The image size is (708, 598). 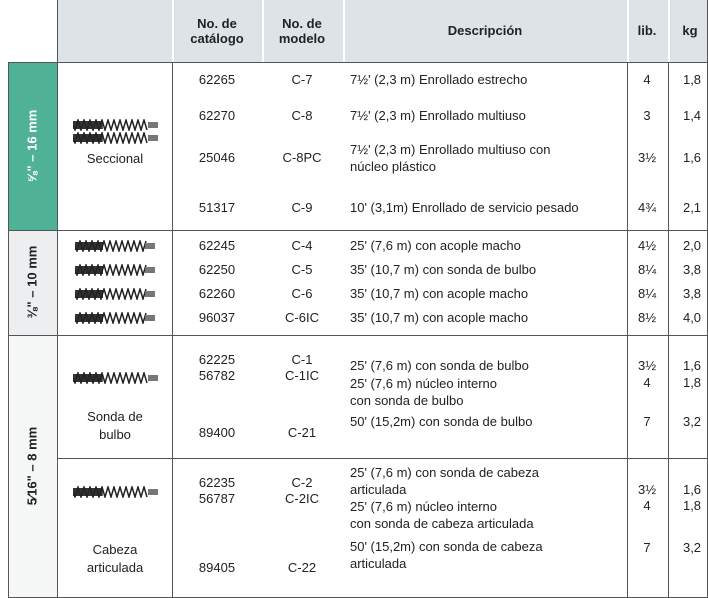 What do you see at coordinates (217, 498) in the screenshot?
I see `catalog-number: 56787` at bounding box center [217, 498].